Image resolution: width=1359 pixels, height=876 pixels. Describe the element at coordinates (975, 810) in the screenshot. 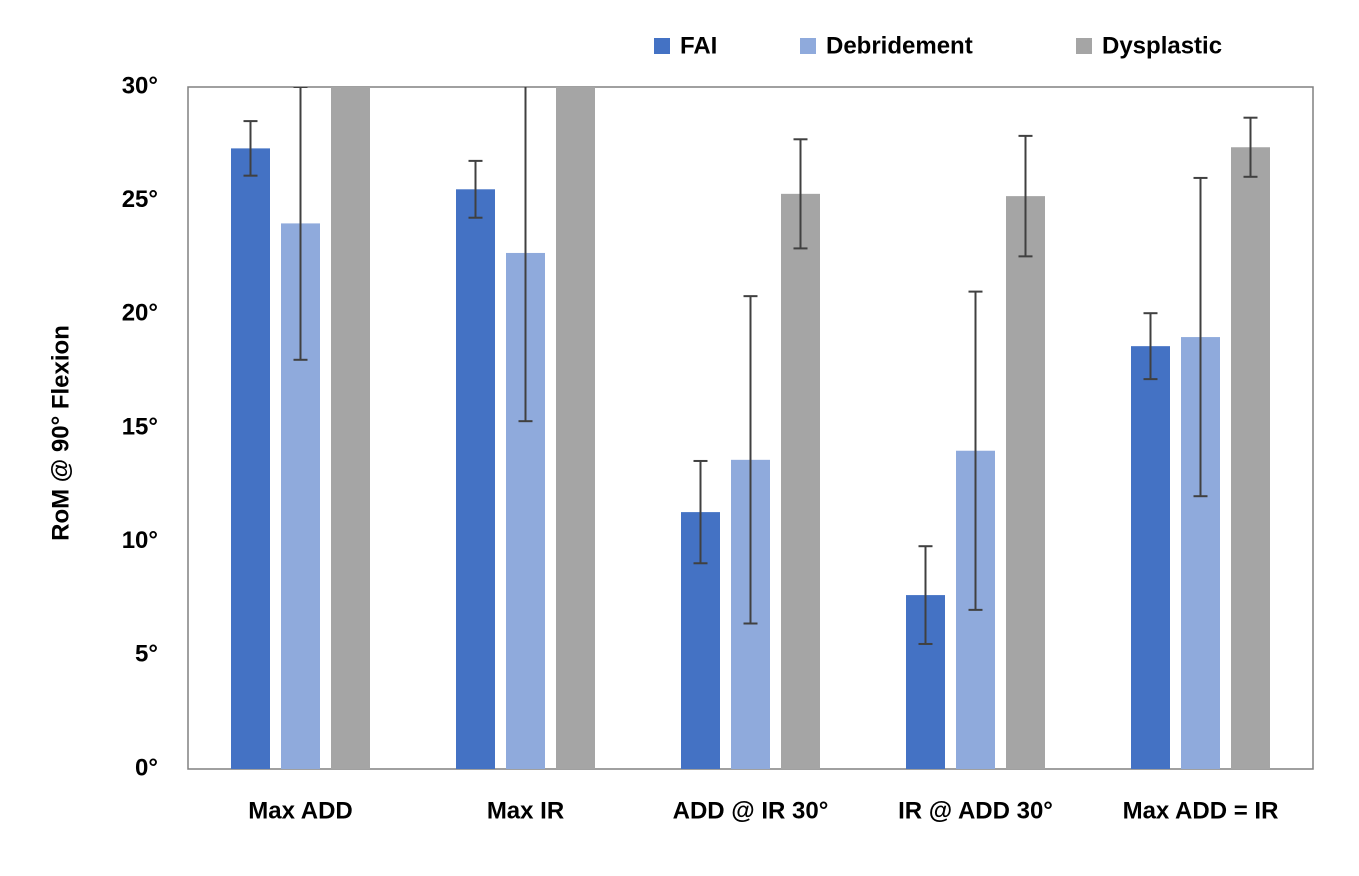

I see `x-tick-label: IR @ ADD 30°` at that location.